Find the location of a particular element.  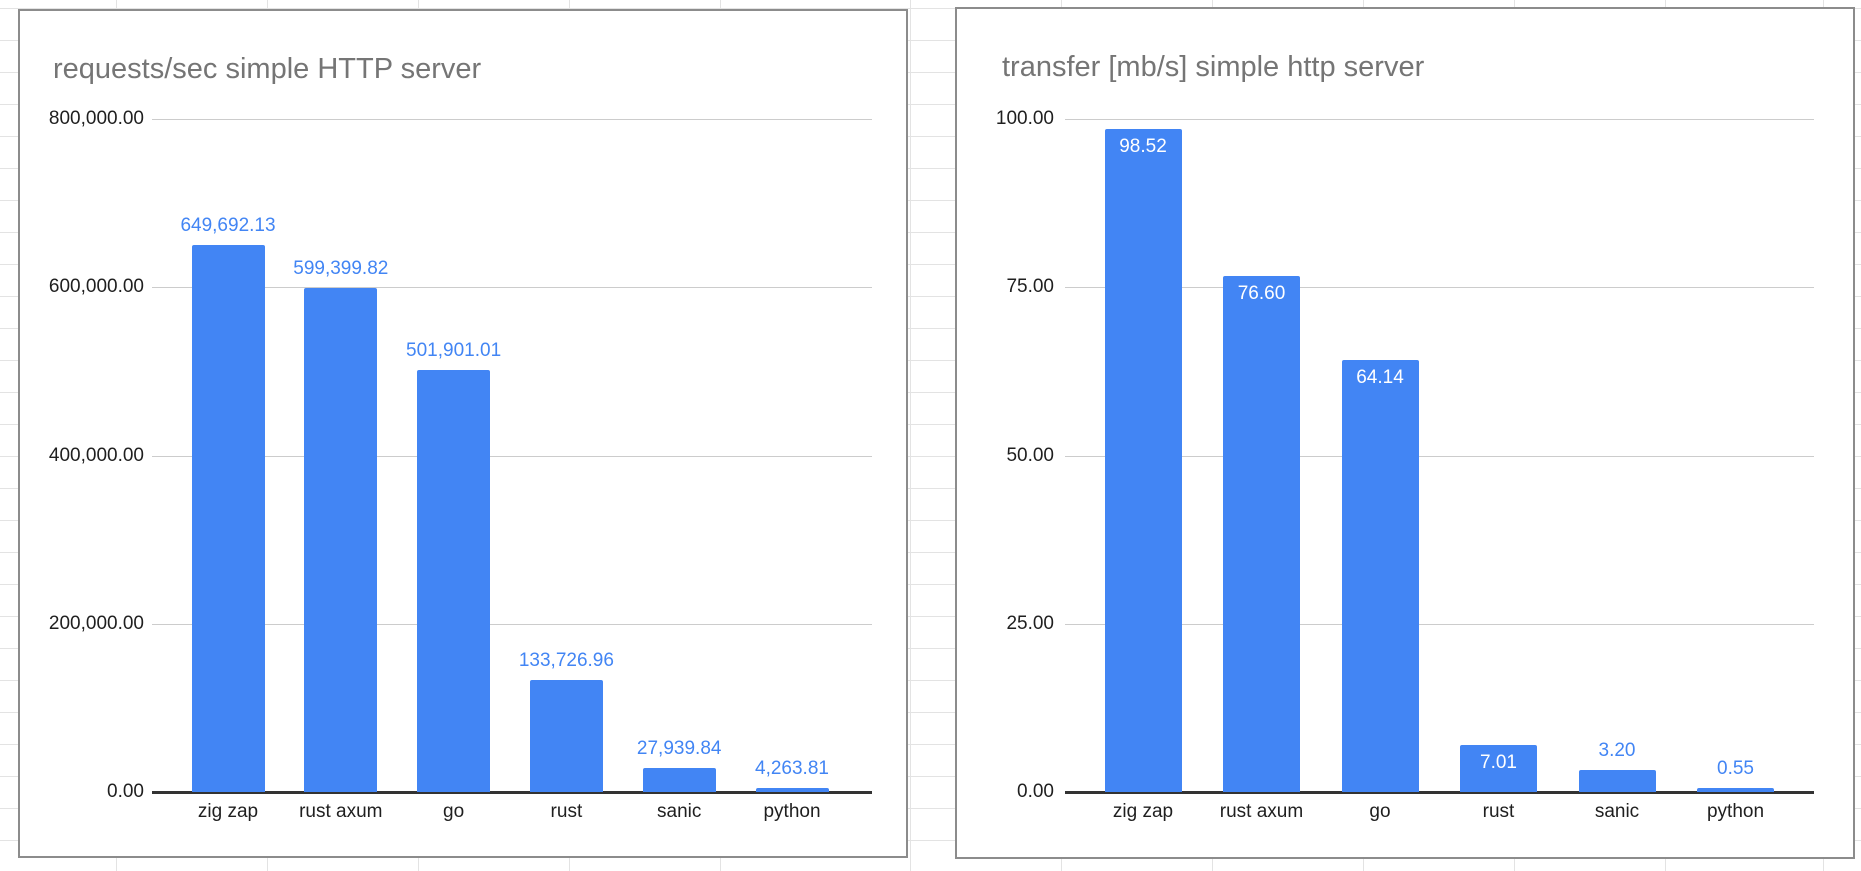

y-axis-tick-label: 600,000.00 is located at coordinates (96, 287).